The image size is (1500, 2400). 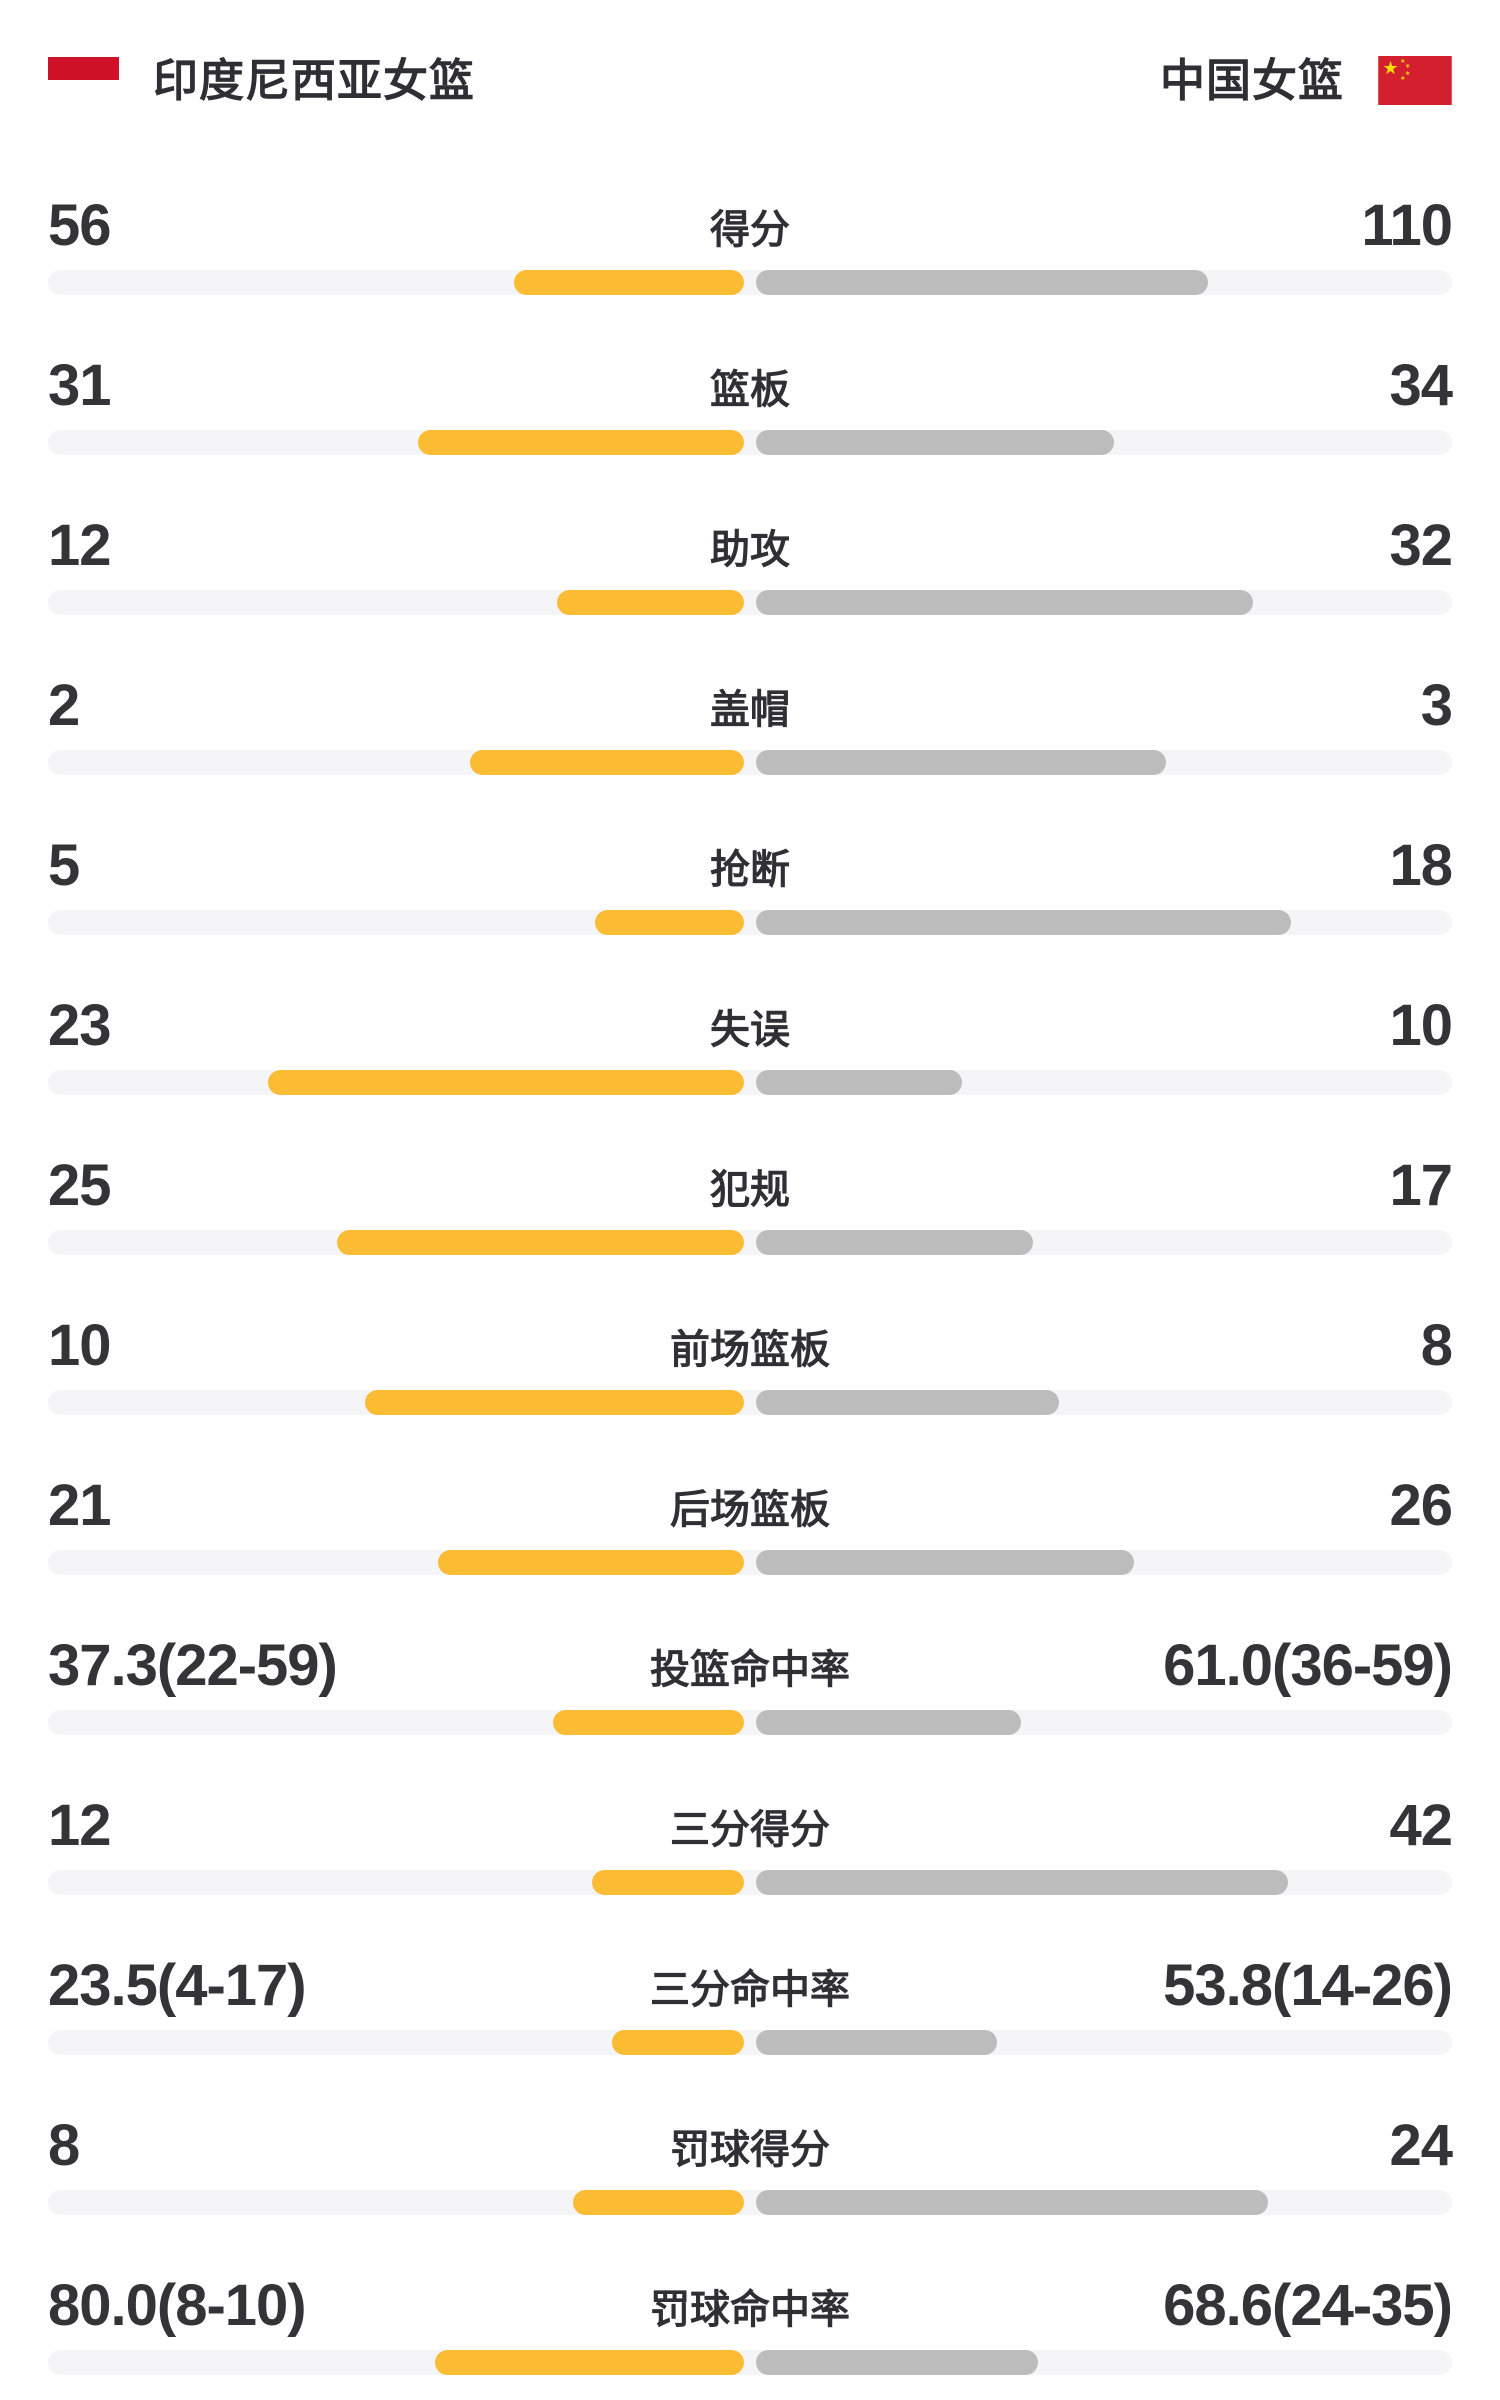 I want to click on stat-label: 三分得分, so click(x=750, y=1830).